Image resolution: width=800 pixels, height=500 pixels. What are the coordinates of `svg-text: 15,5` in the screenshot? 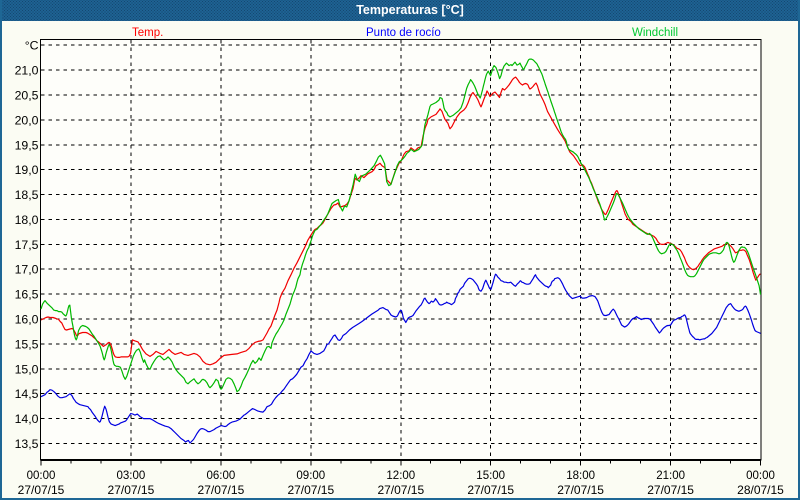 It's located at (27, 344).